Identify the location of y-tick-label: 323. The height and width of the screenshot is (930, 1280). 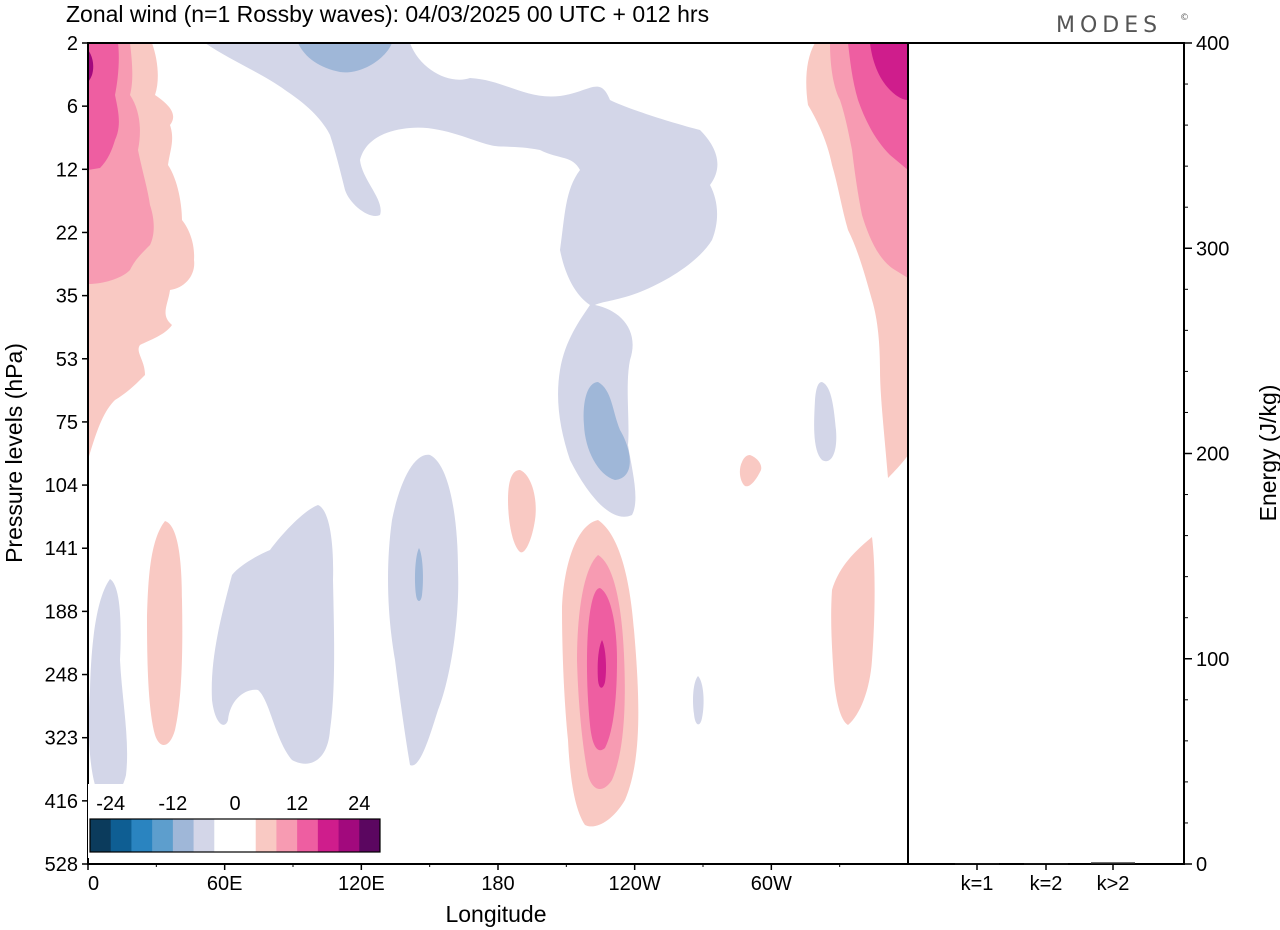
(61, 739).